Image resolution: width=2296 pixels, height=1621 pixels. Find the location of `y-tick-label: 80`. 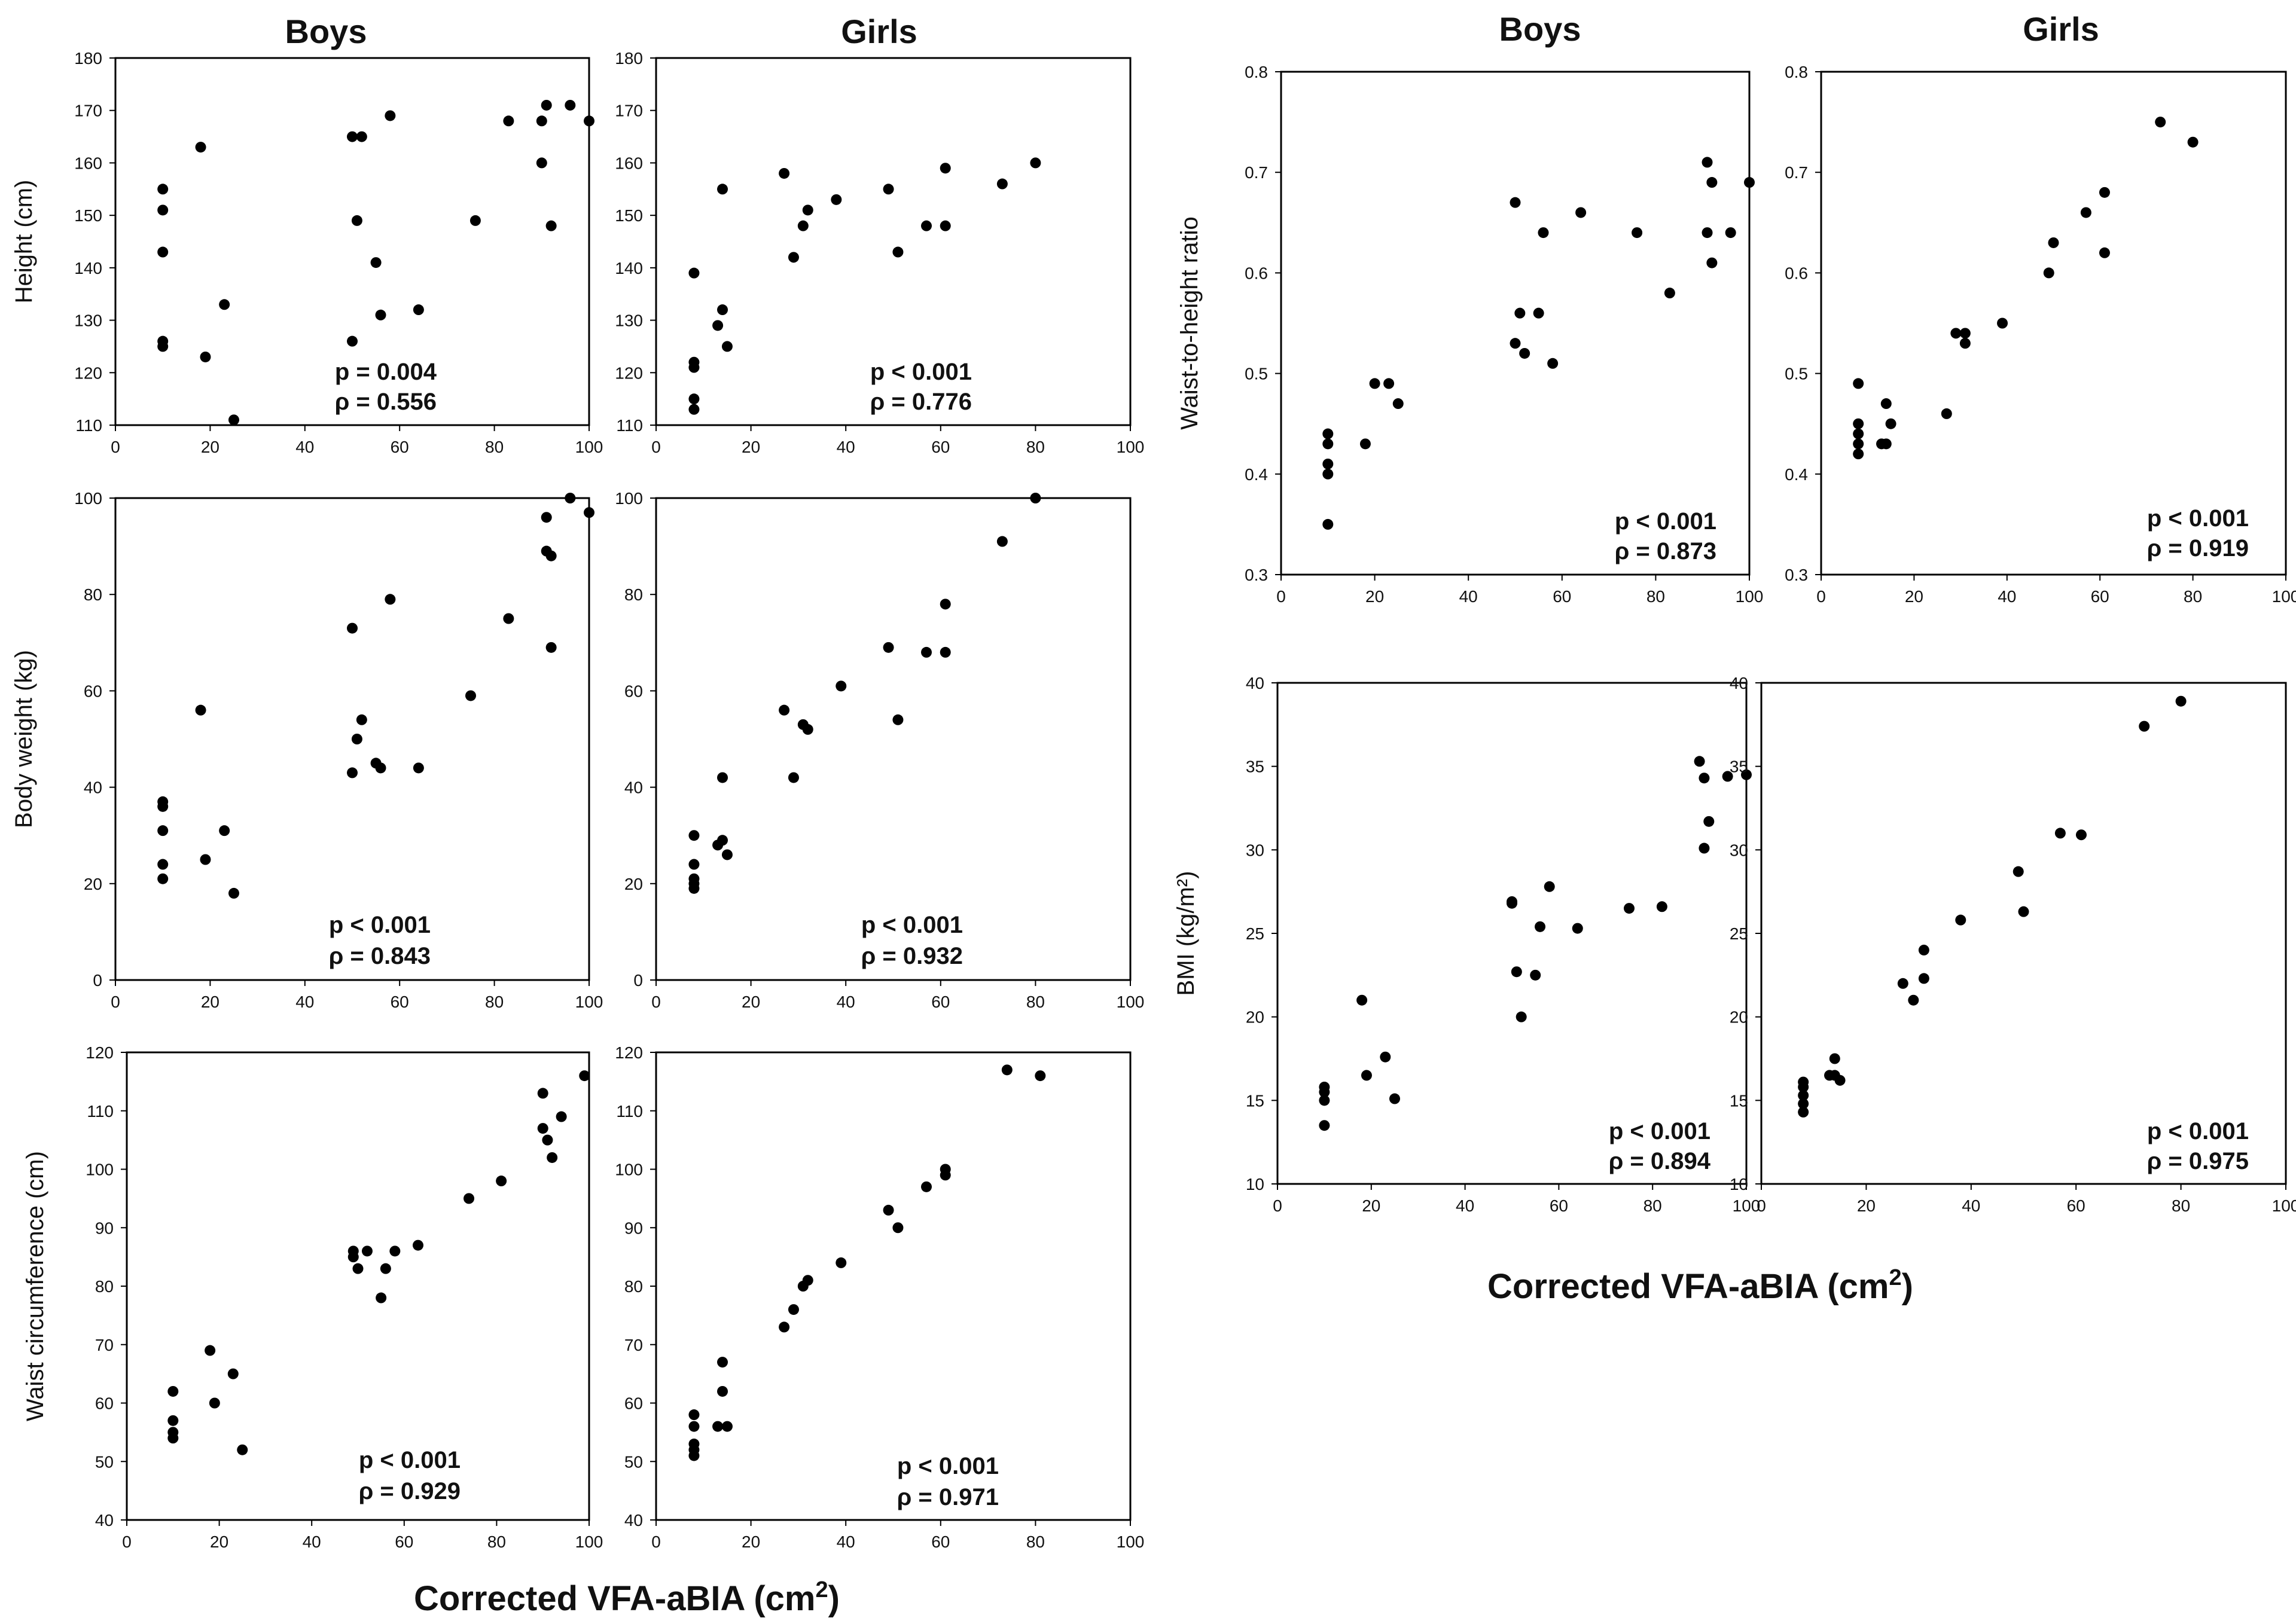

y-tick-label: 80 is located at coordinates (104, 1287).